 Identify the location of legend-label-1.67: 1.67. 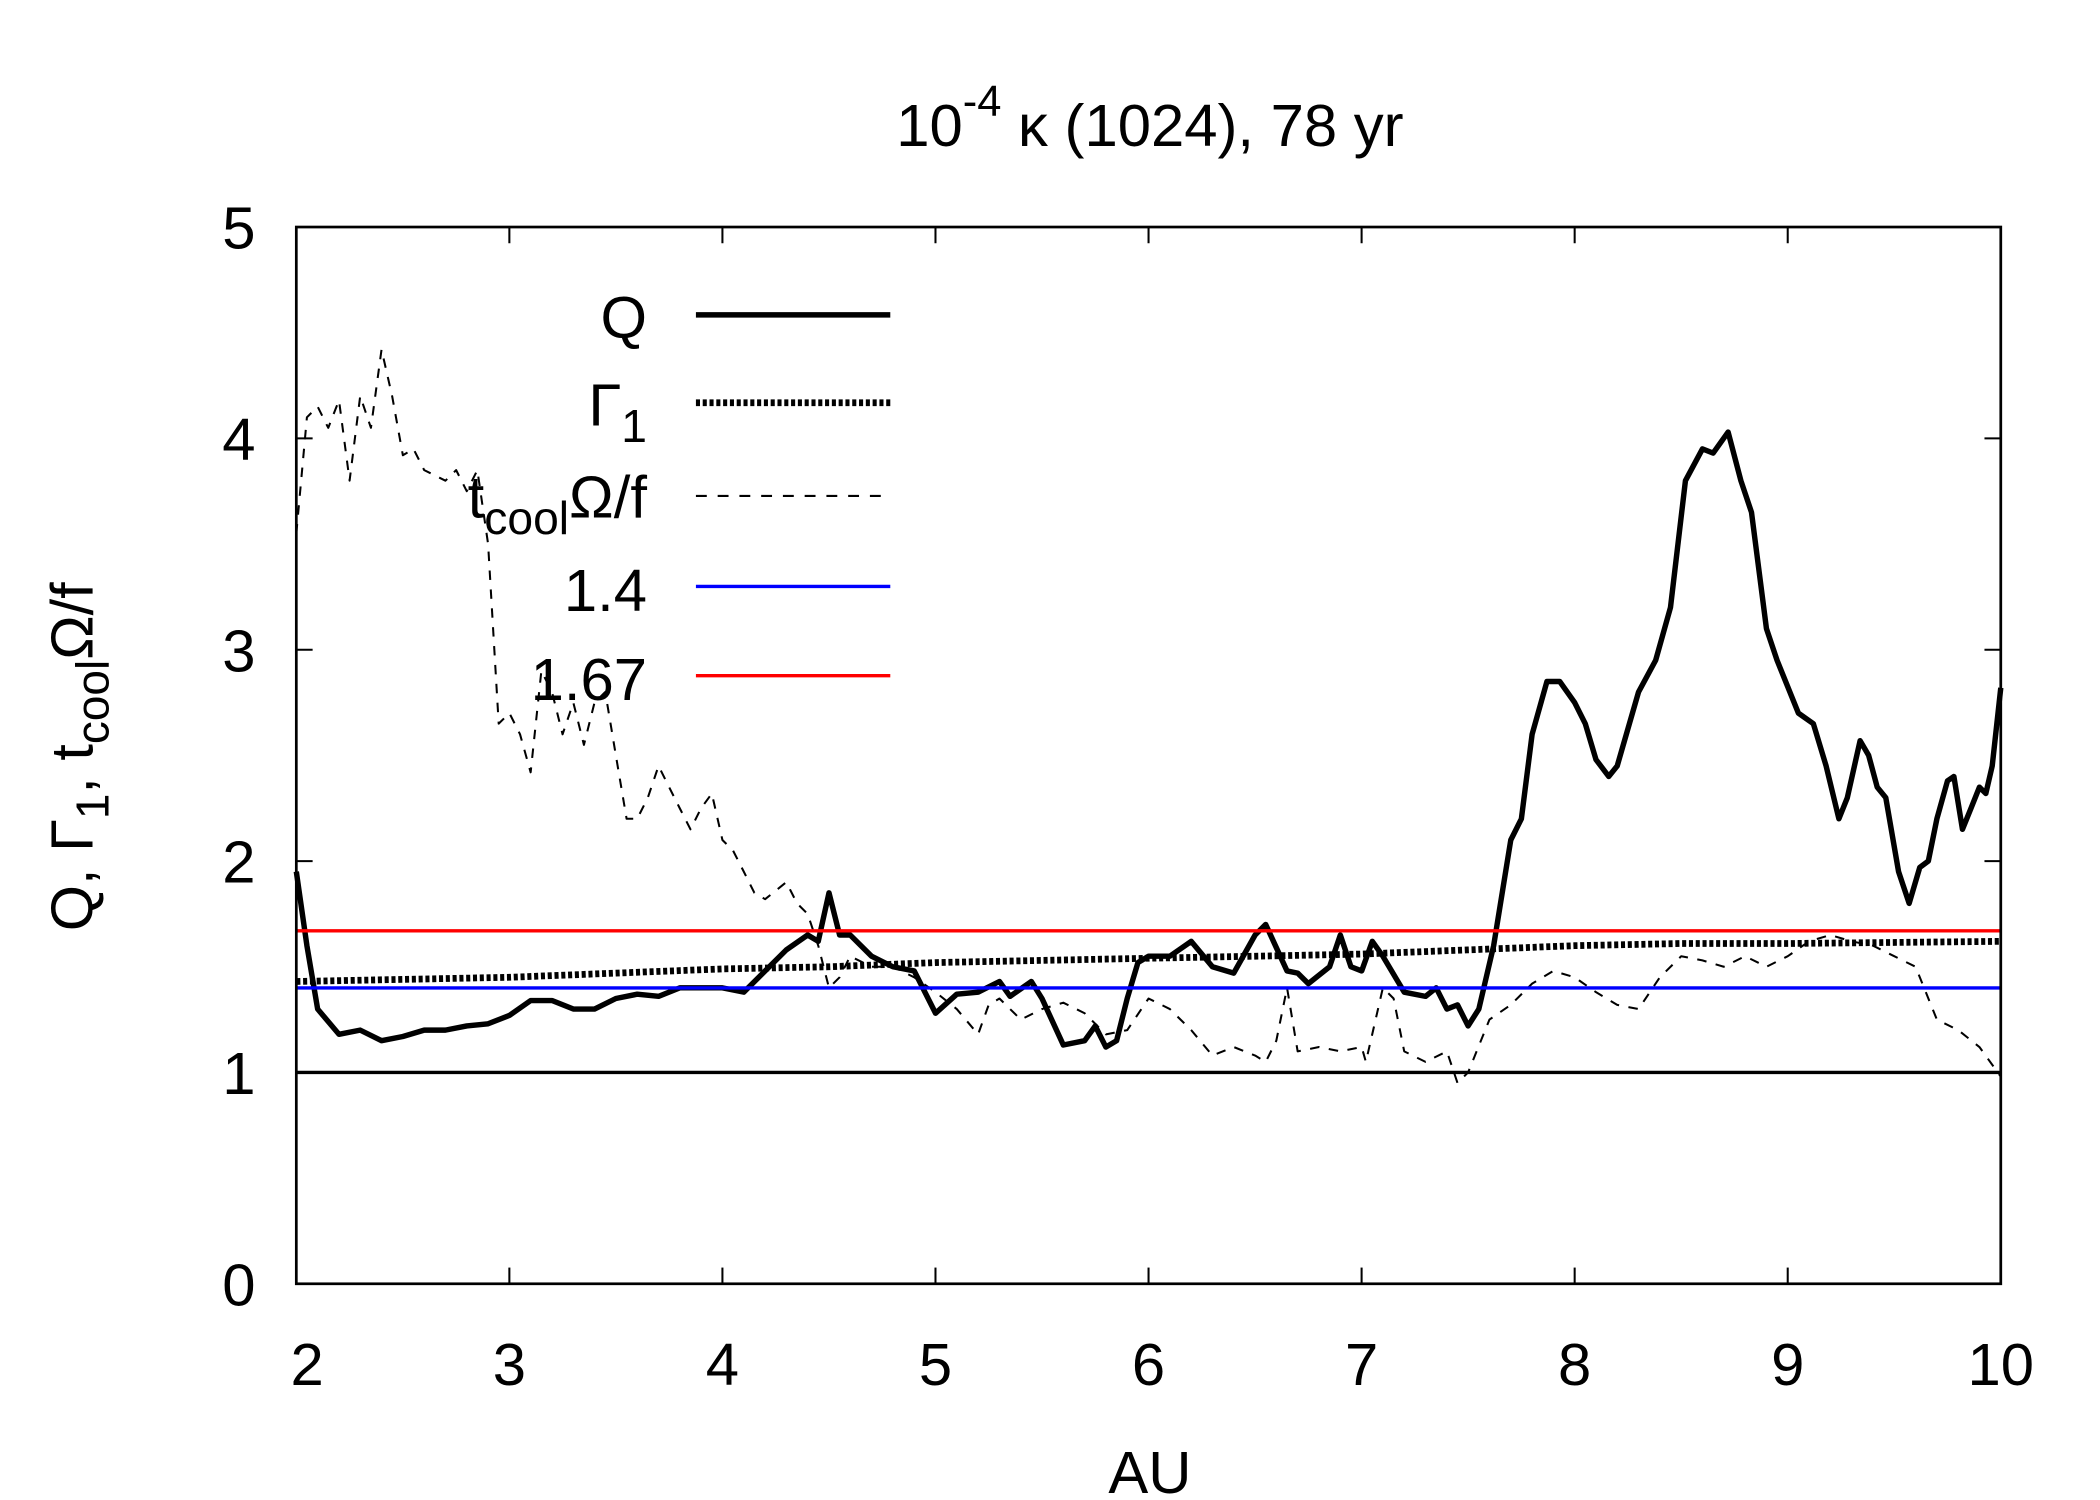
(589, 679).